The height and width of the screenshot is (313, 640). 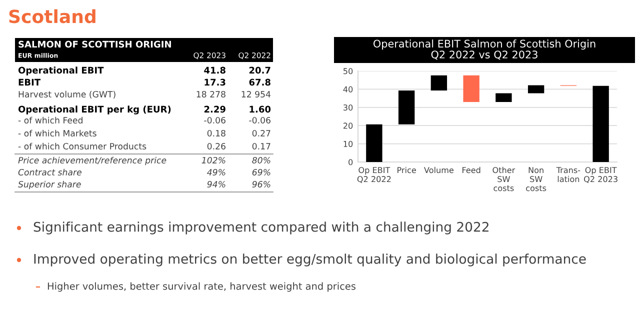 What do you see at coordinates (348, 107) in the screenshot?
I see `y-tick-label: 30` at bounding box center [348, 107].